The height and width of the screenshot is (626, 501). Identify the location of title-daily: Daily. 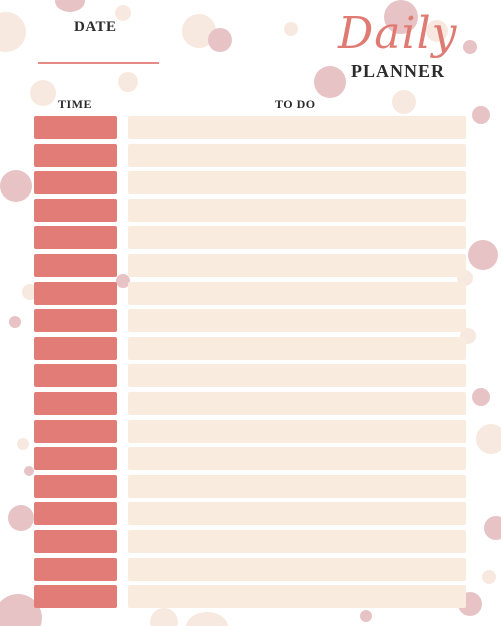
(398, 33).